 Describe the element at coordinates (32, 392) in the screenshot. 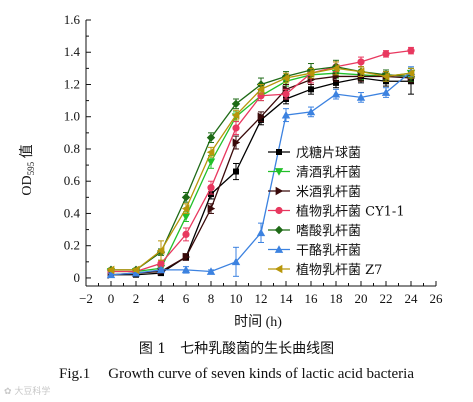

I see `watermark-text: 大豆科学` at that location.